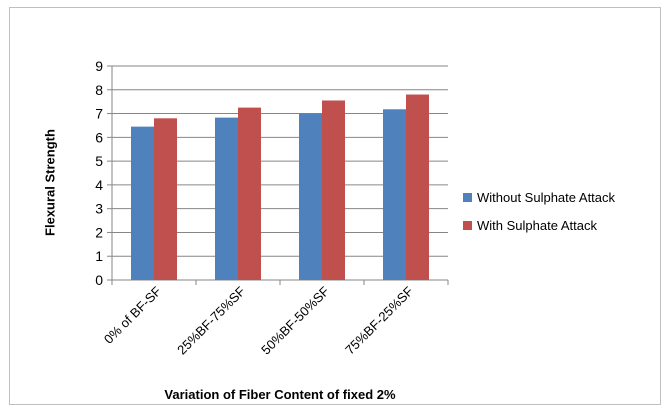  I want to click on x-tick-label: 50%BF-50%SF, so click(295, 320).